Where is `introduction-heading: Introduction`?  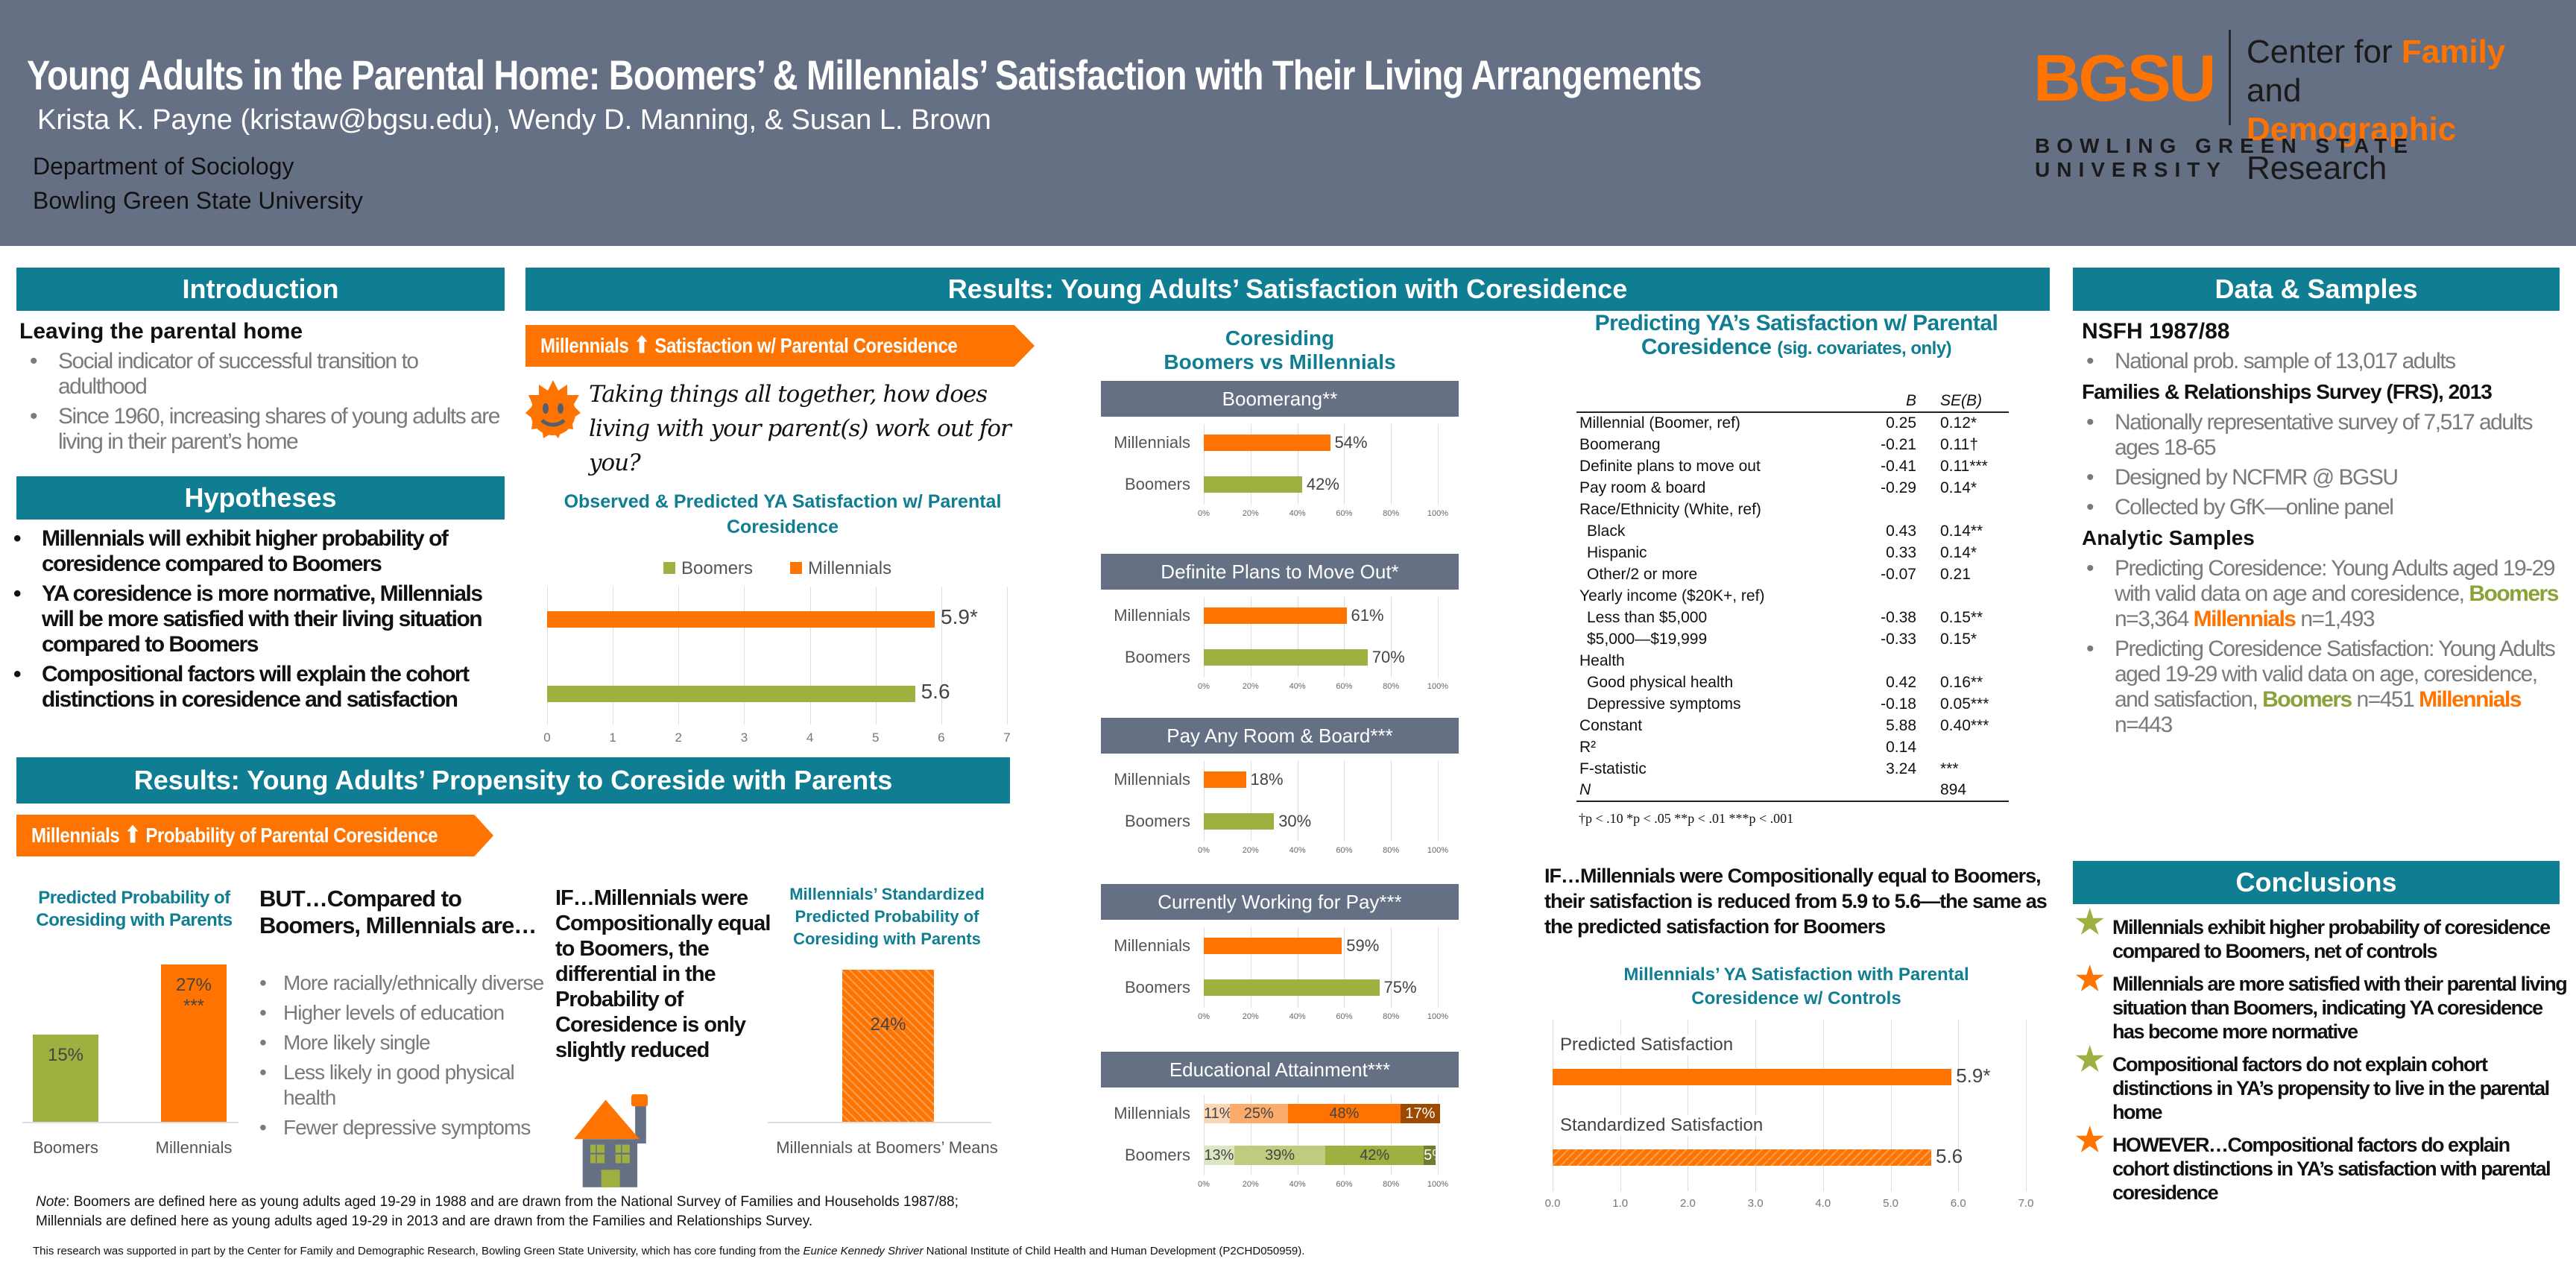
introduction-heading: Introduction is located at coordinates (260, 290).